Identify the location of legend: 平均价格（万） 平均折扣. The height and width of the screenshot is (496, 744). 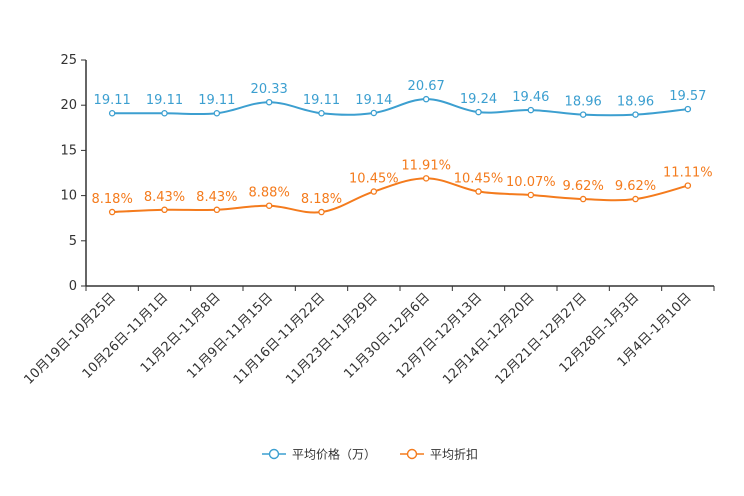
(370, 454).